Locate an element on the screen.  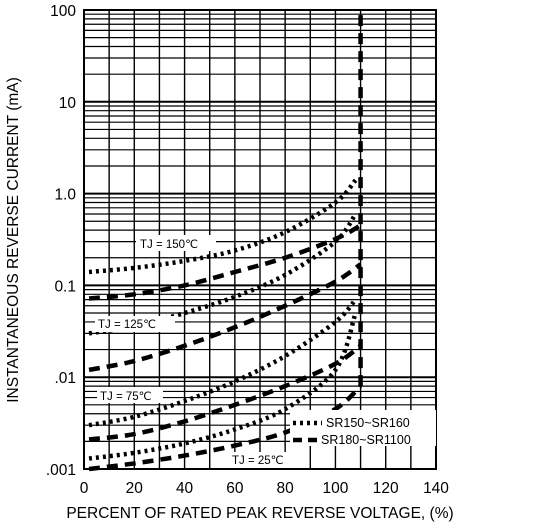
y-tick-label: 100 is located at coordinates (63, 11).